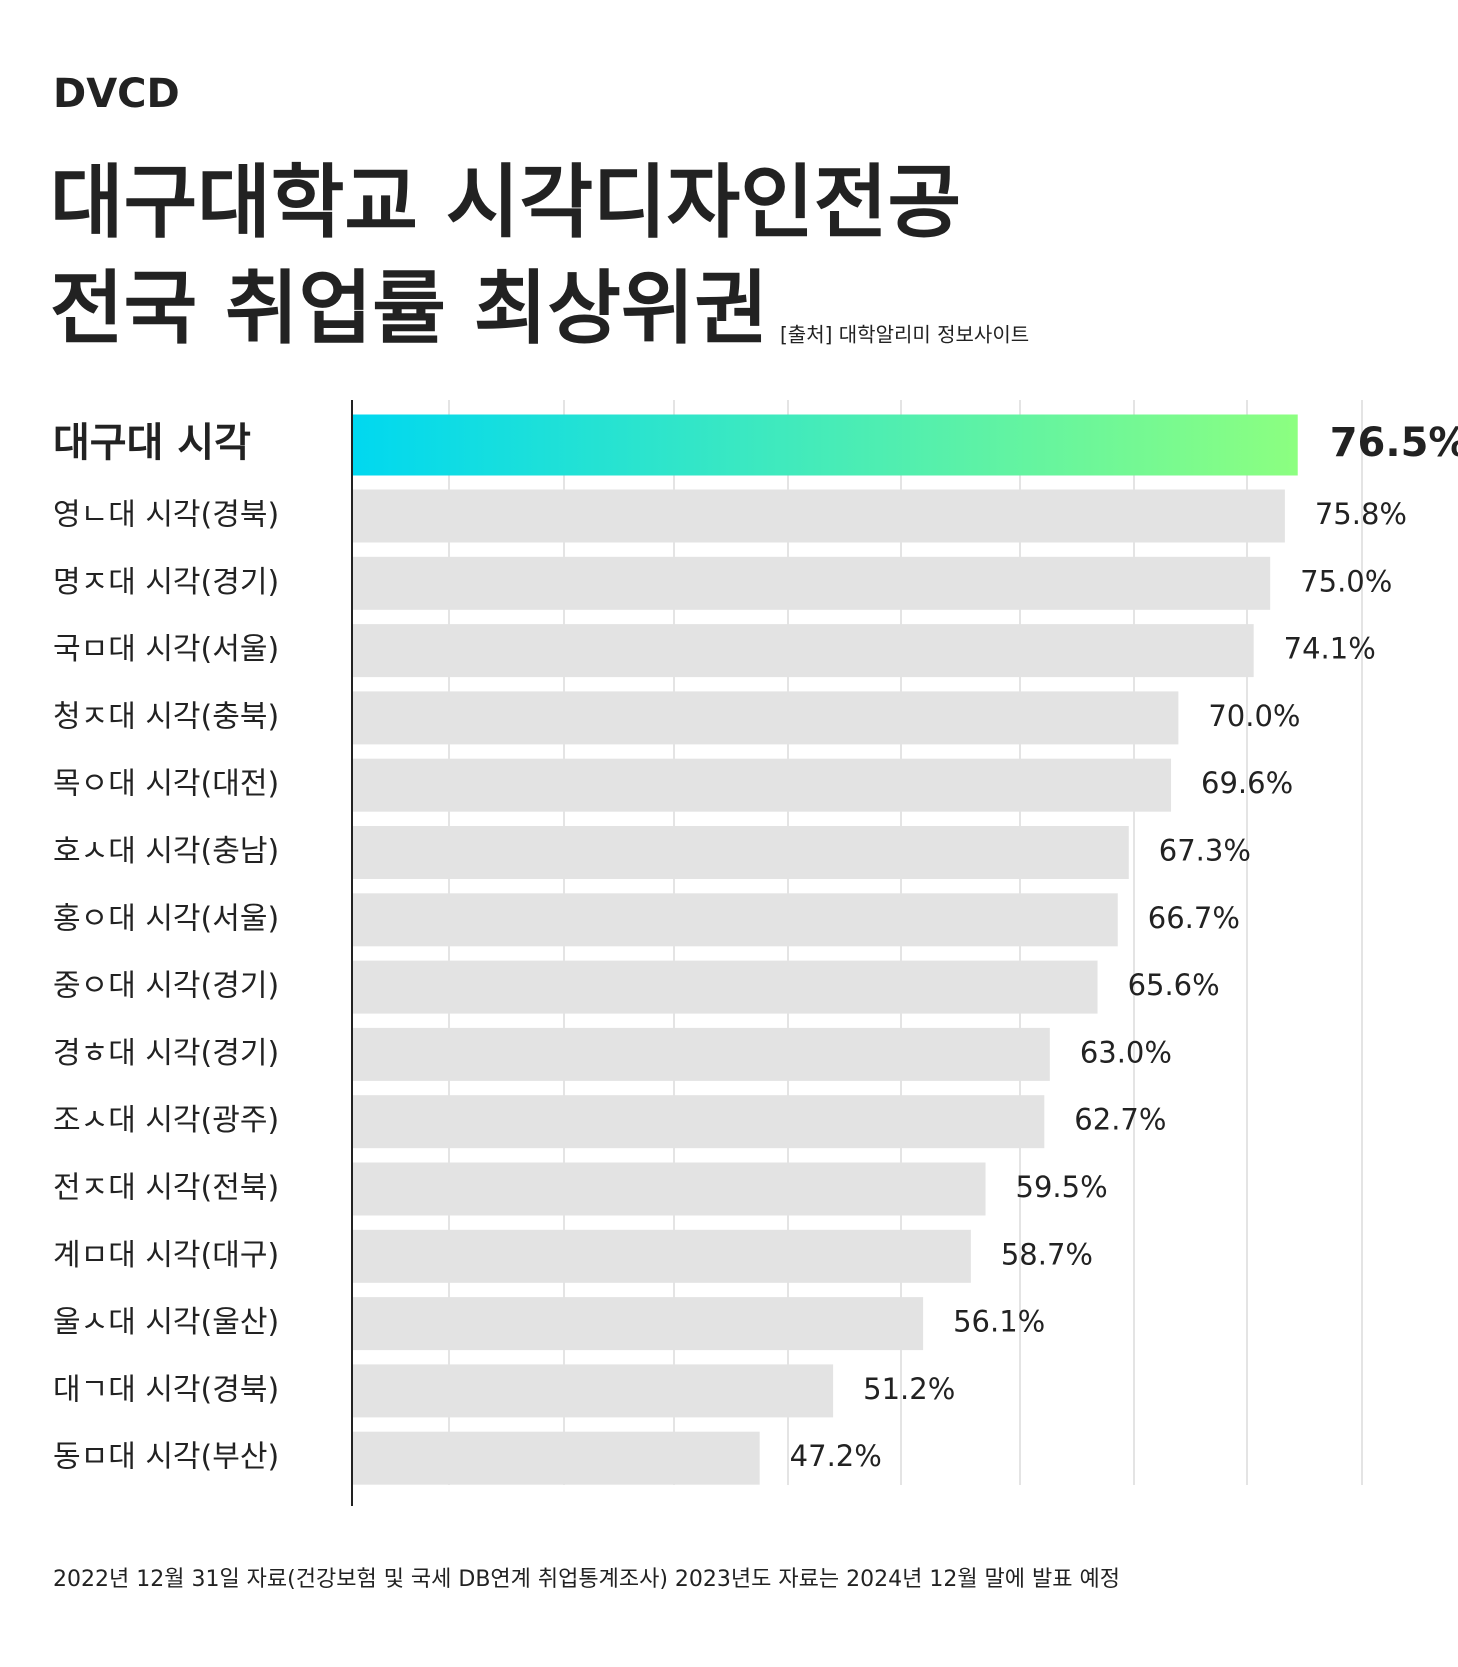 This screenshot has height=1667, width=1458. I want to click on source: [출처] 대학알리미 정보사이트, so click(904, 335).